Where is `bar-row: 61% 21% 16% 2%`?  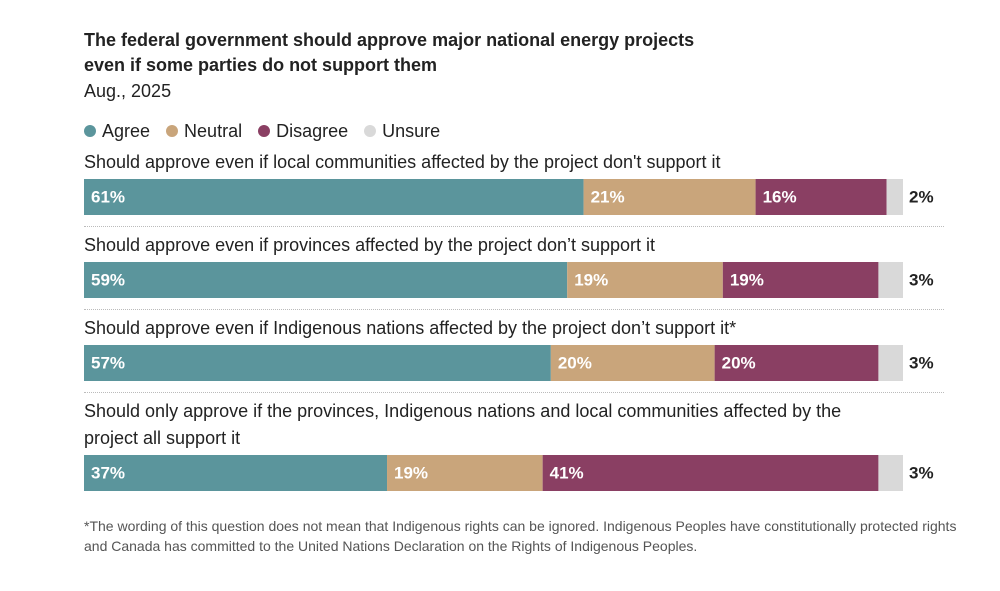
bar-row: 61% 21% 16% 2% is located at coordinates (509, 197).